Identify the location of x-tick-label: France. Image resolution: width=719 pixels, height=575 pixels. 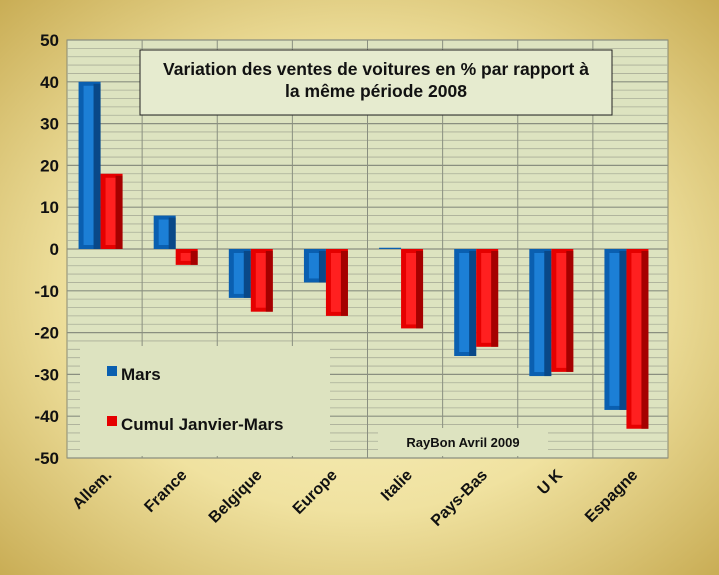
(165, 491).